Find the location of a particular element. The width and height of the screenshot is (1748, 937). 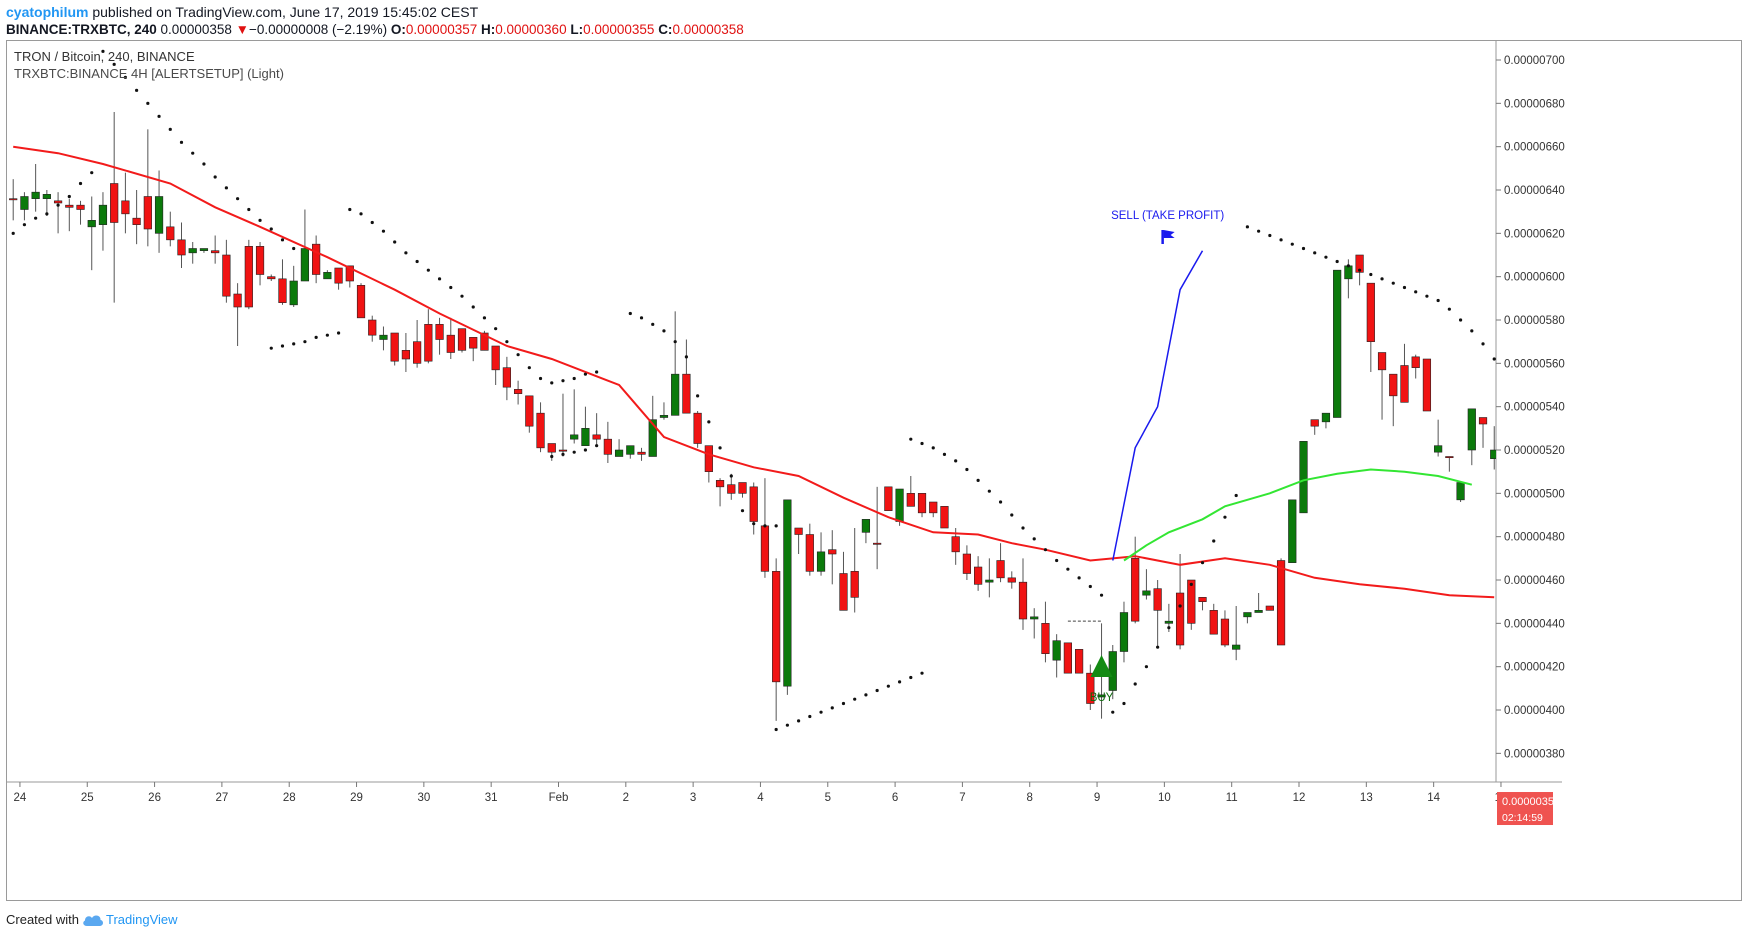

tradingview-link: TradingView is located at coordinates (141, 919).